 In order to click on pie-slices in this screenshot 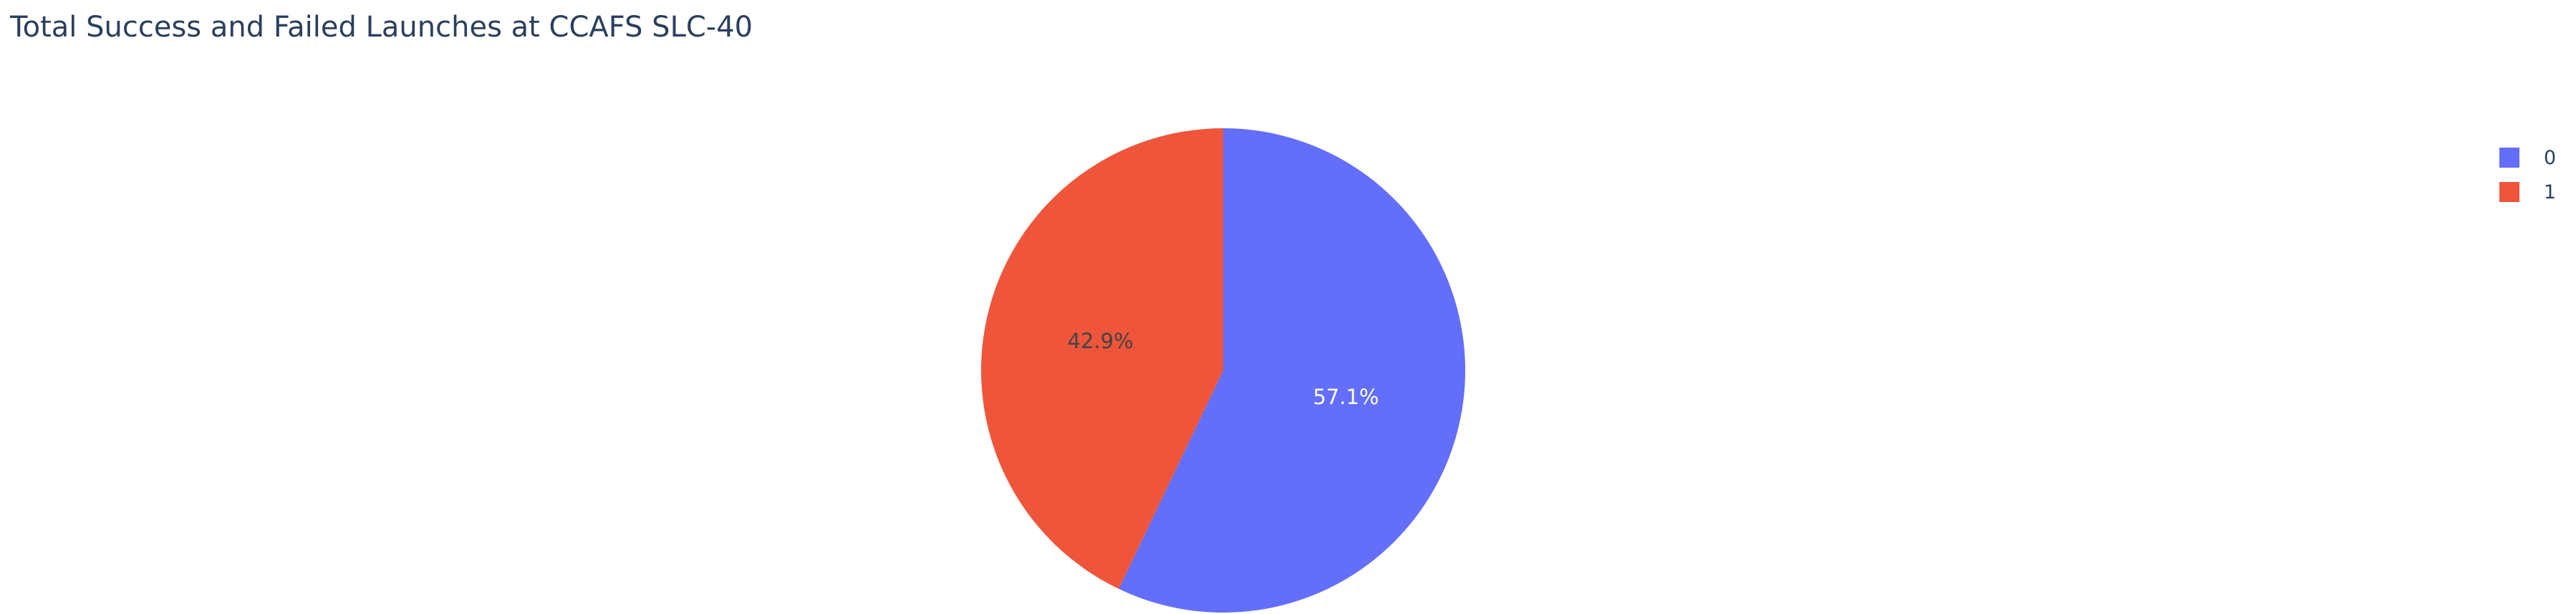, I will do `click(1223, 370)`.